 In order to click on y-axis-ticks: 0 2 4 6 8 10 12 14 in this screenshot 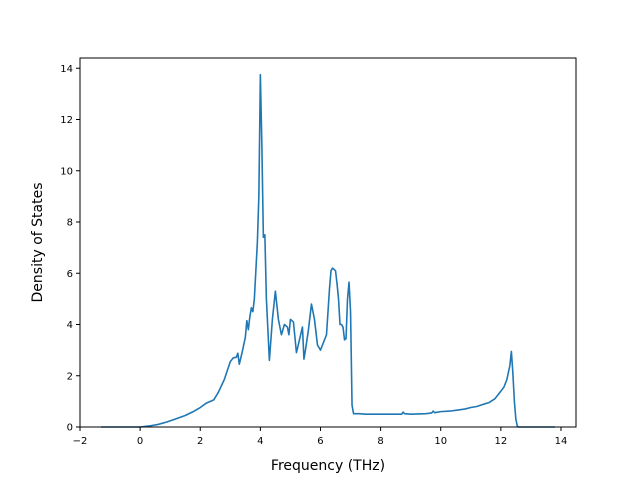, I will do `click(70, 249)`.